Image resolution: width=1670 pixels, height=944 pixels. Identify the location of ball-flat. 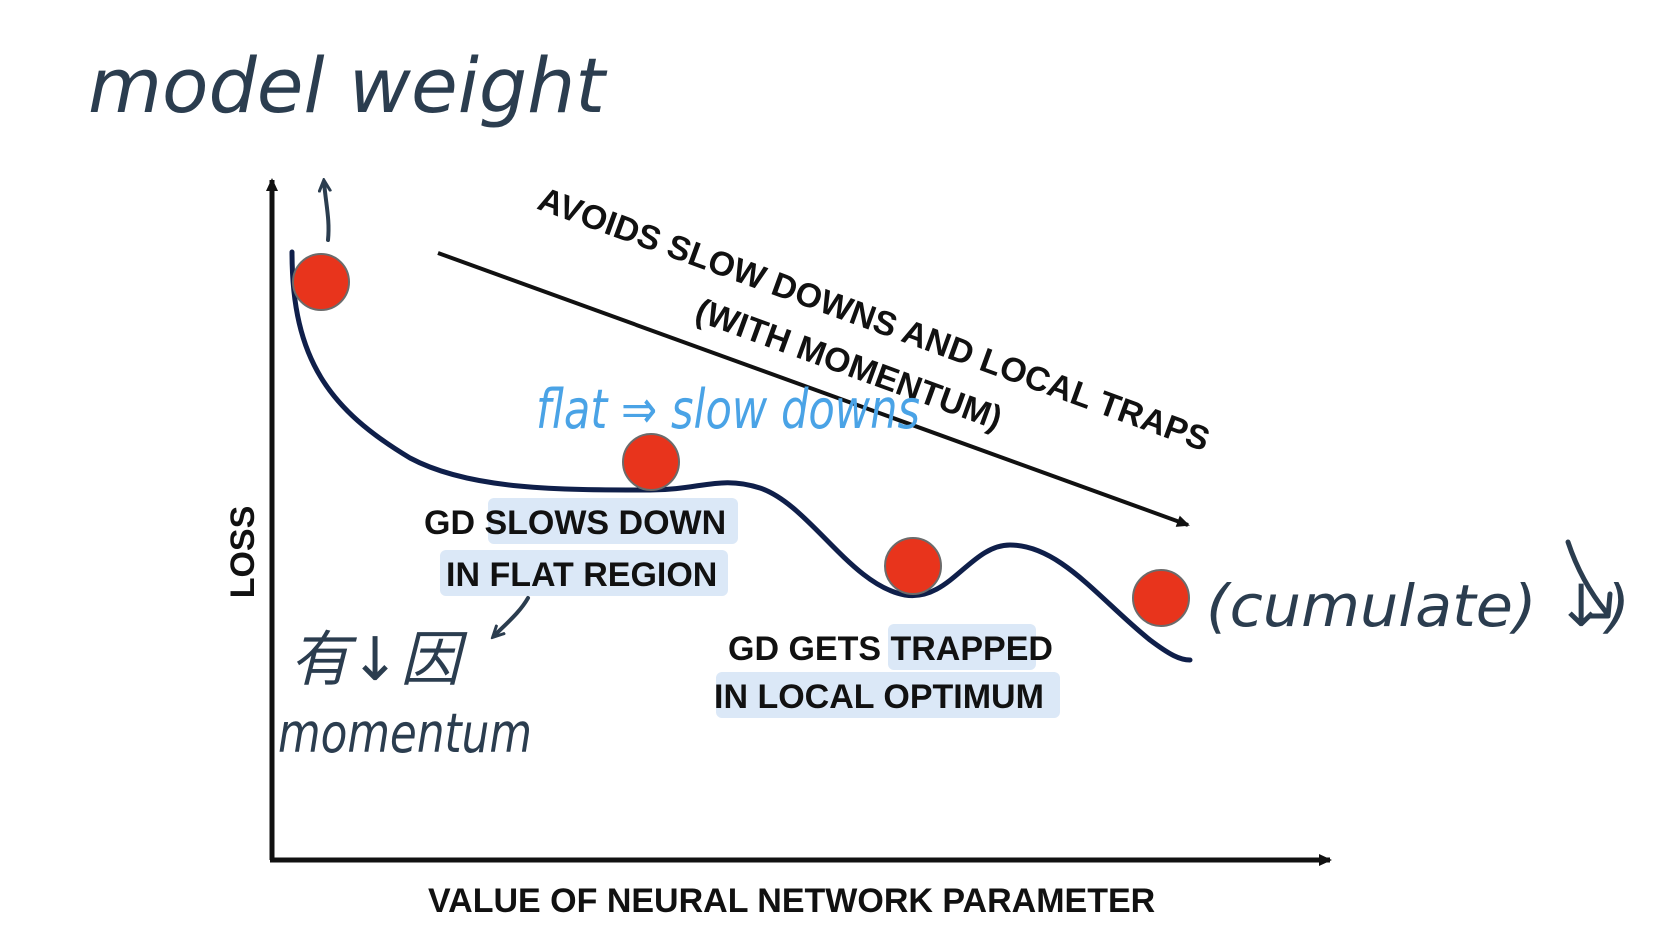
(651, 462).